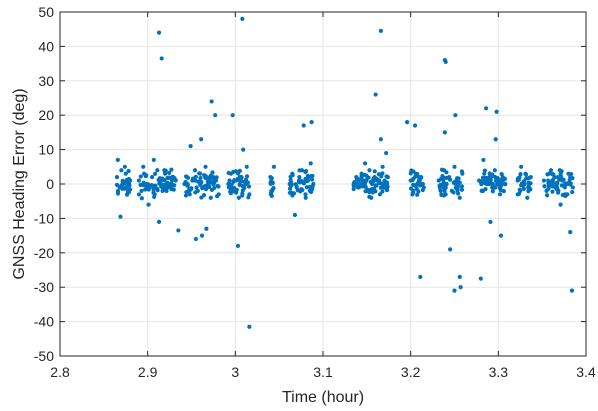  Describe the element at coordinates (19, 183) in the screenshot. I see `y-axis-label: GNSS Heading Error (deg)` at that location.